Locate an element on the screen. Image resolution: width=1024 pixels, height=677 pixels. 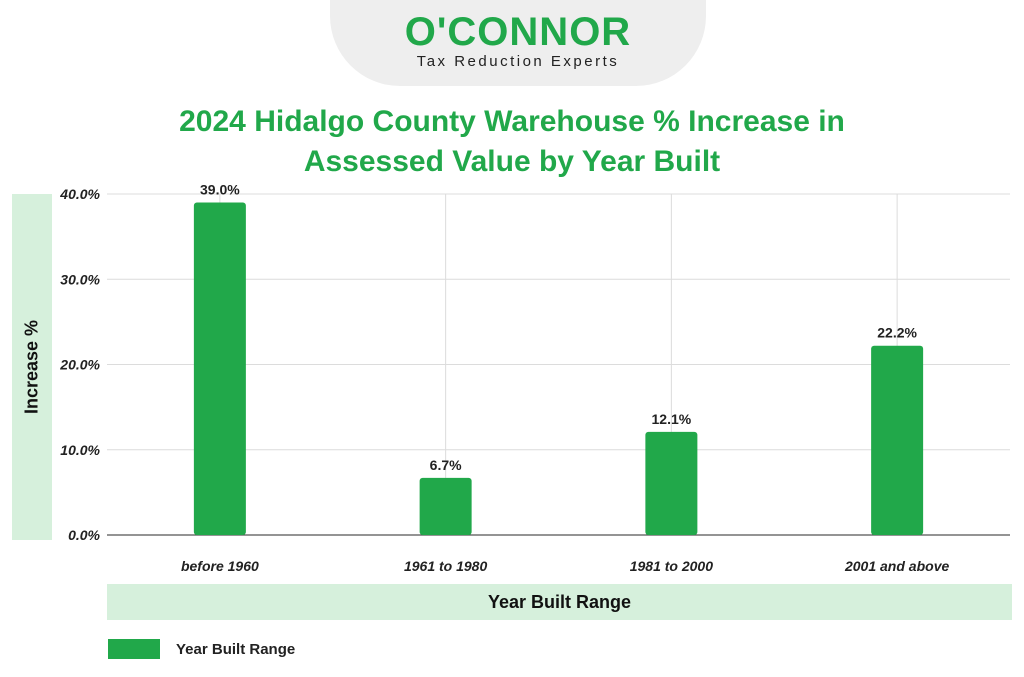
logo-tab: O'CONNOR Tax Reduction Experts is located at coordinates (518, 43).